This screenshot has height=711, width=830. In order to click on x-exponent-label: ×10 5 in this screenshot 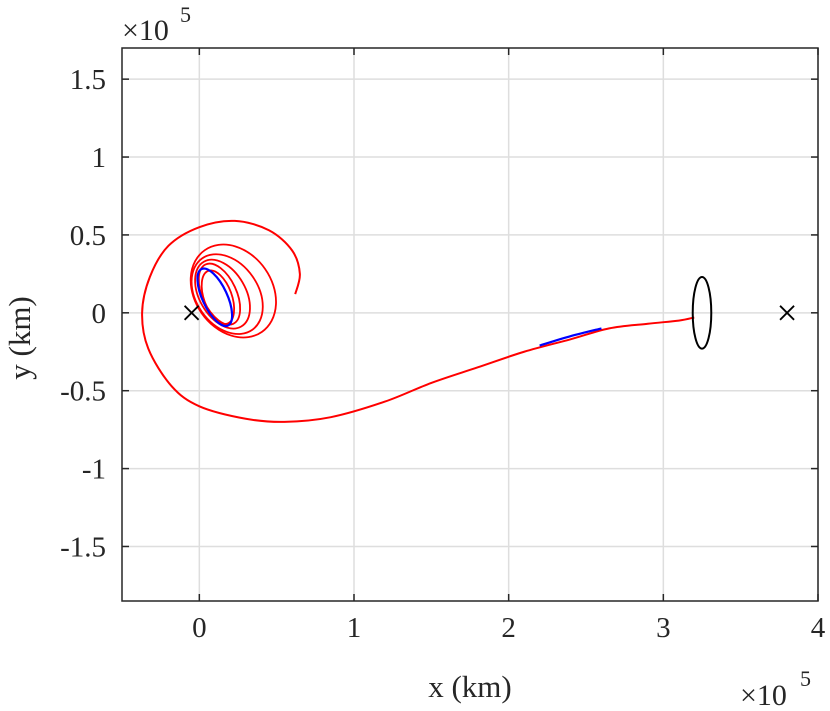, I will do `click(775, 688)`.